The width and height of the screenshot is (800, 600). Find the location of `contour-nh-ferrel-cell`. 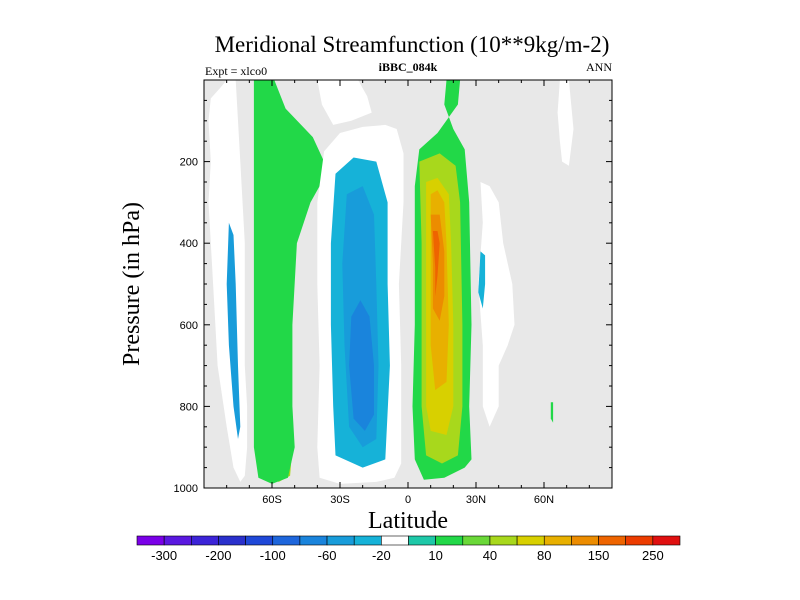

contour-nh-ferrel-cell is located at coordinates (496, 304).